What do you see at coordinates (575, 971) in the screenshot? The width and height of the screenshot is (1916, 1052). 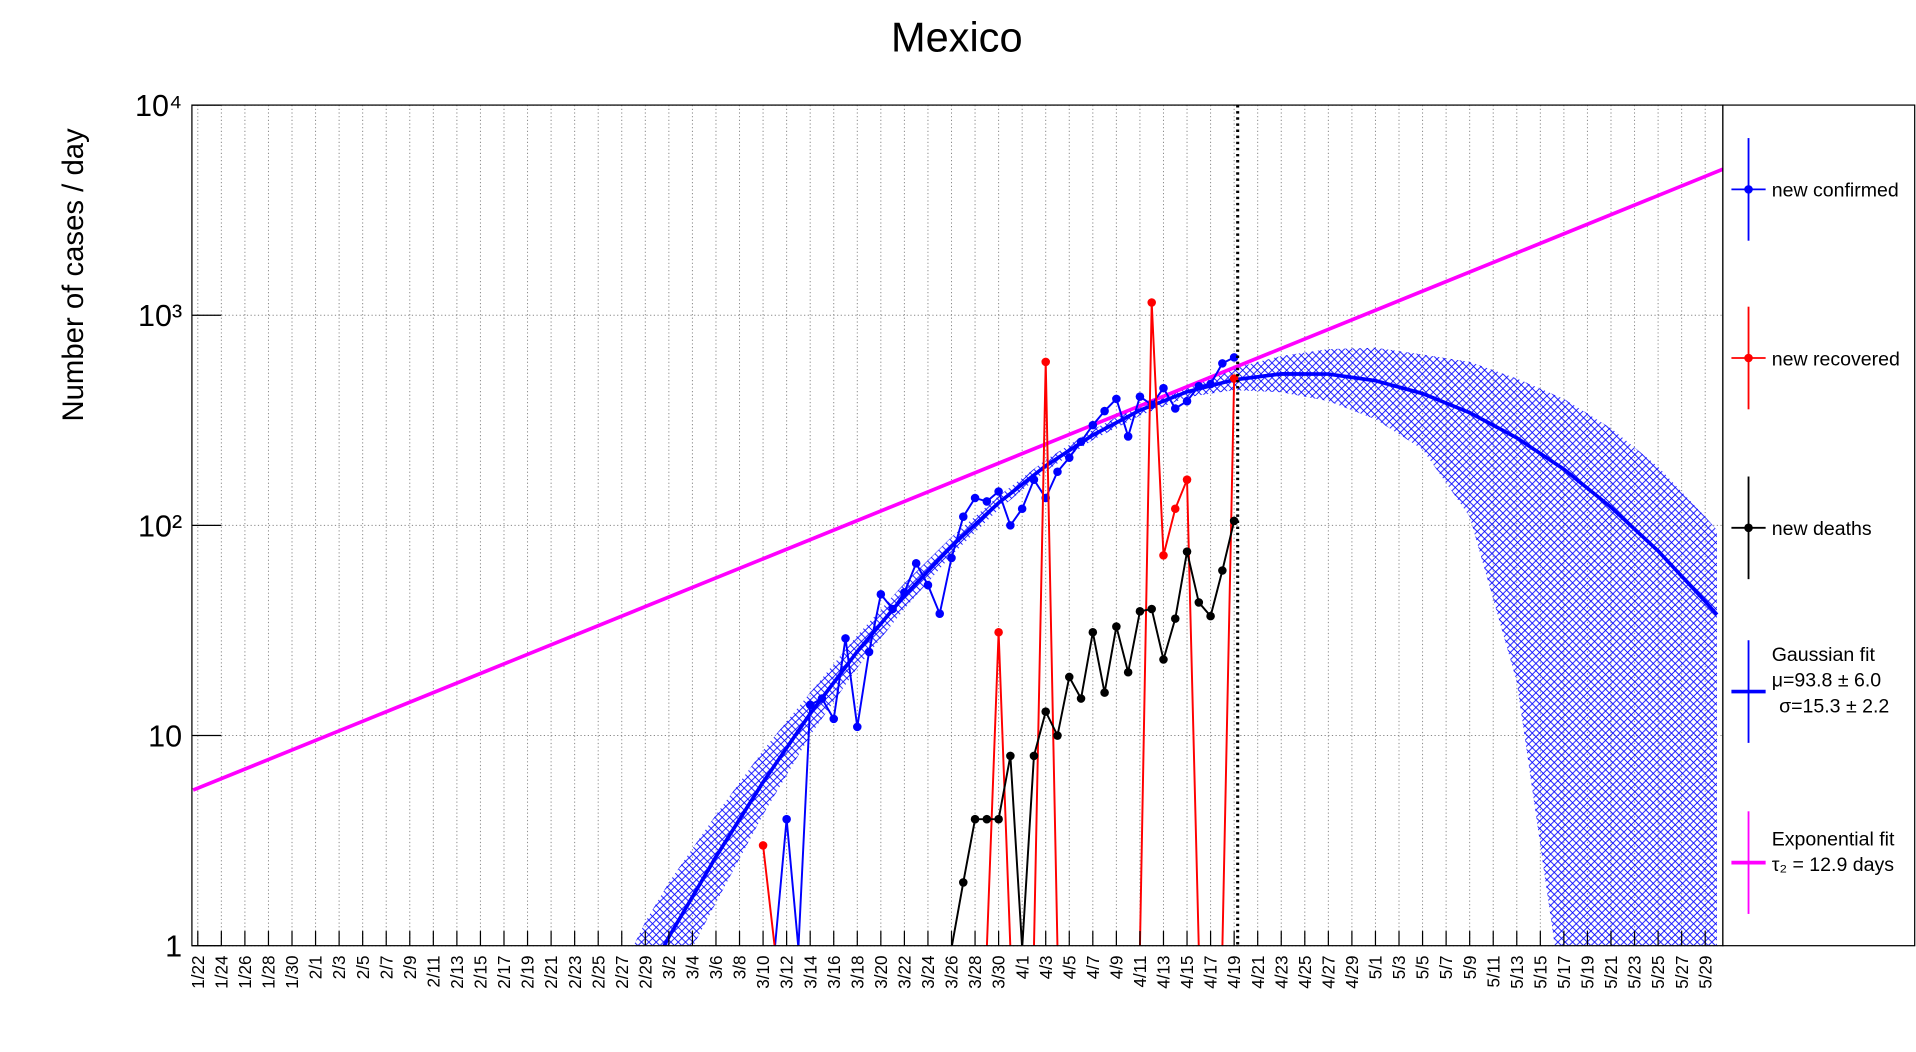 I see `x-tick-label: 2/23` at bounding box center [575, 971].